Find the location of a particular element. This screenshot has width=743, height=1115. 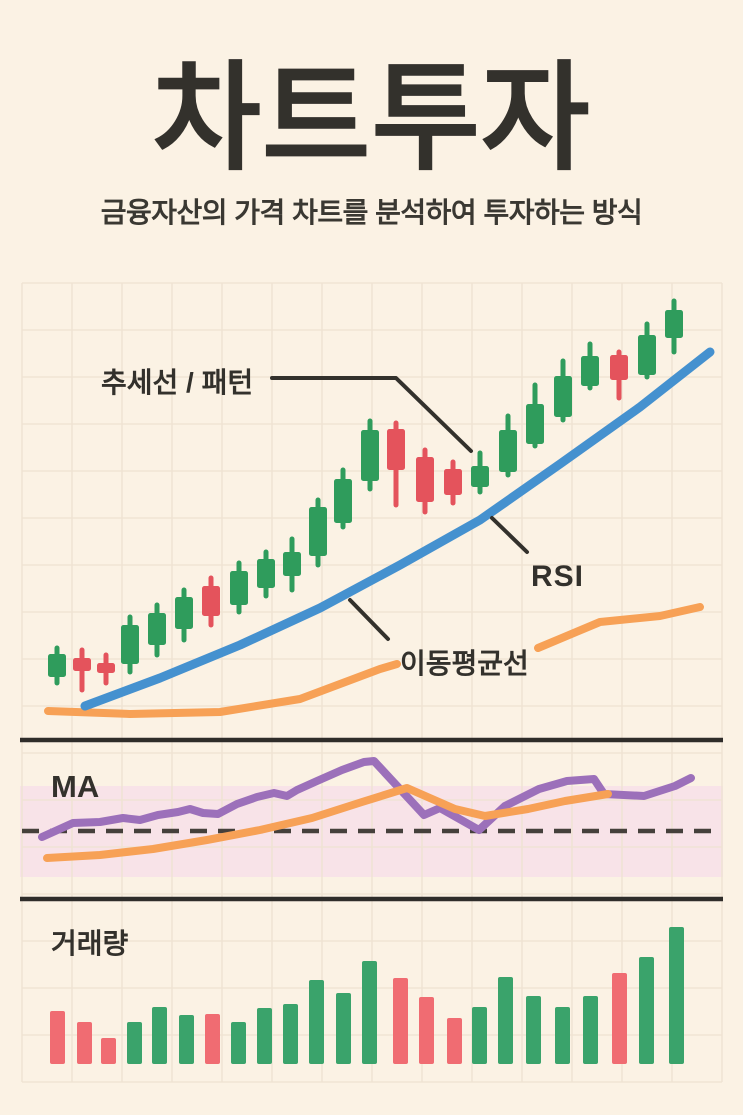

page-subtitle: 금융자산의 가격 차트를 분석하여 투자하는 방식 is located at coordinates (371, 213).